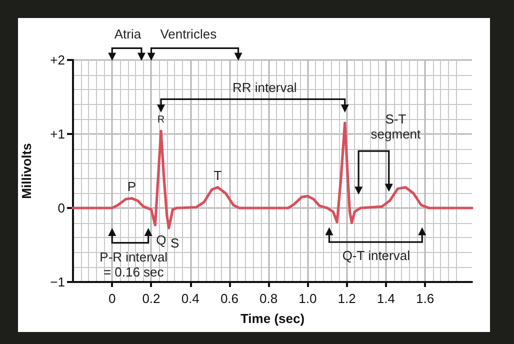 This screenshot has height=344, width=514. Describe the element at coordinates (61, 208) in the screenshot. I see `y-tick-label: 0` at that location.